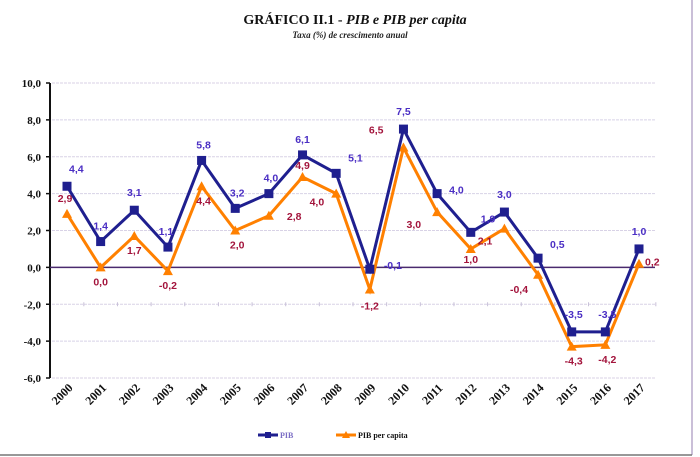 The width and height of the screenshot is (700, 457). What do you see at coordinates (203, 145) in the screenshot?
I see `data-label-pib: 5,8` at bounding box center [203, 145].